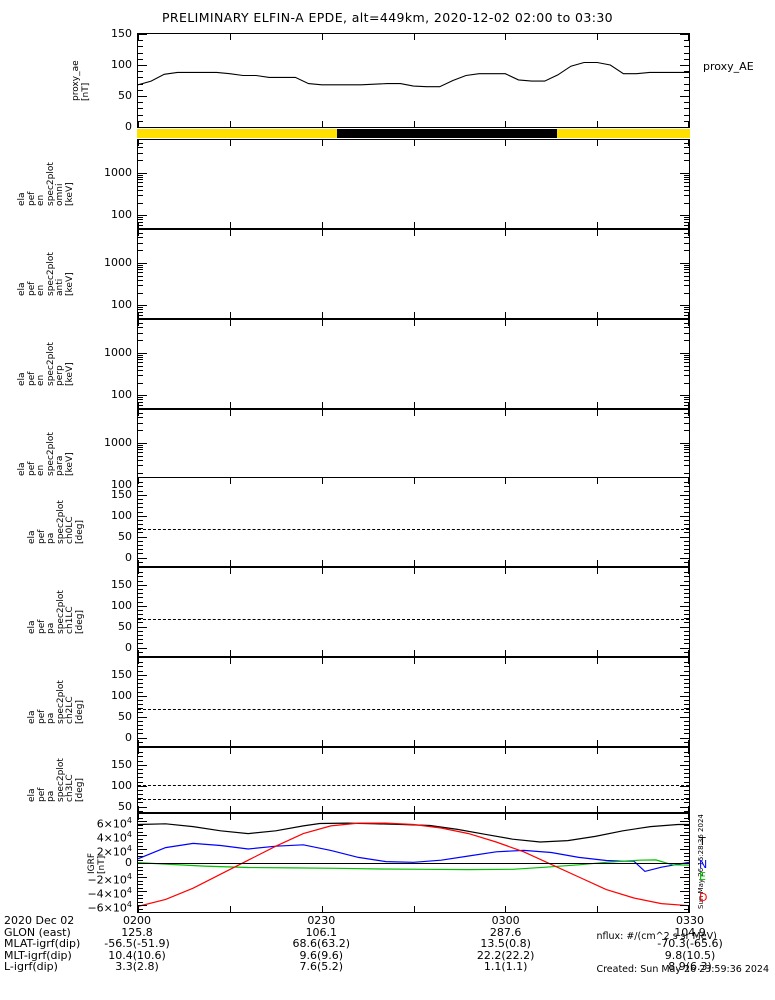 This screenshot has width=775, height=1000. What do you see at coordinates (114, 851) in the screenshot?
I see `y-tick-label: 2×104` at bounding box center [114, 851].